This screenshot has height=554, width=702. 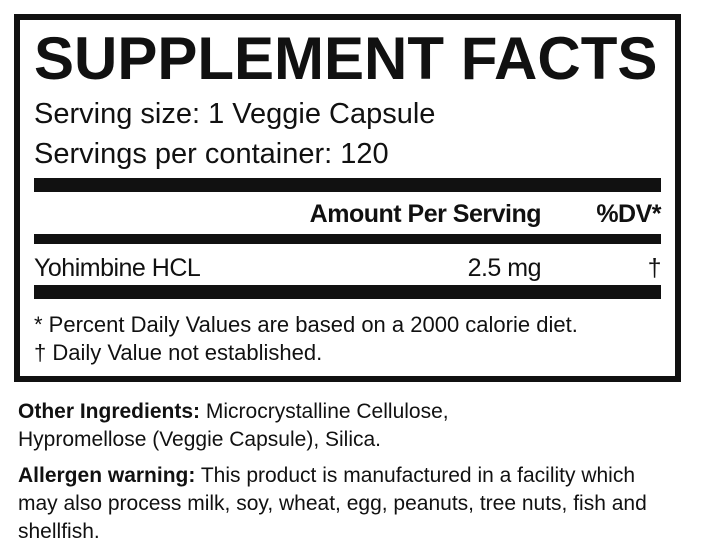 What do you see at coordinates (425, 214) in the screenshot?
I see `header-amount: Amount Per Serving` at bounding box center [425, 214].